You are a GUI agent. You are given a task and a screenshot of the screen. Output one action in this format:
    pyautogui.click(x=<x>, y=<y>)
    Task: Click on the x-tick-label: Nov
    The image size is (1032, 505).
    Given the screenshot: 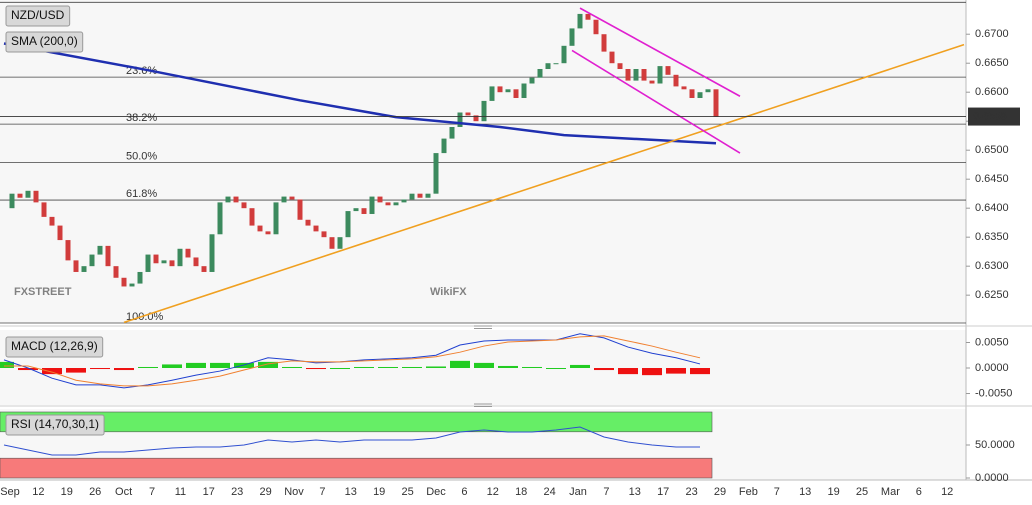 What is the action you would take?
    pyautogui.click(x=294, y=492)
    